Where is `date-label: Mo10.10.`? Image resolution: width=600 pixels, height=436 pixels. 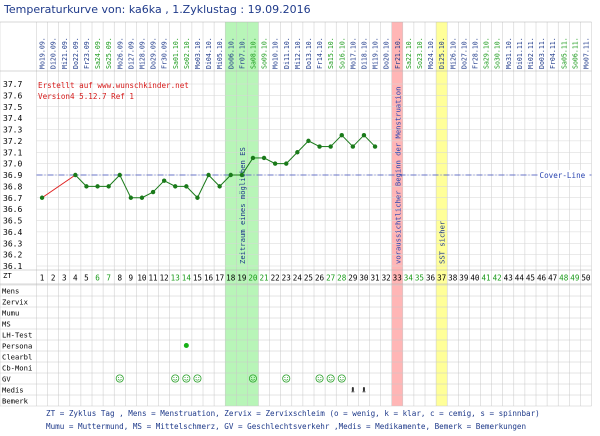
date-label: Mo10.10. is located at coordinates (276, 53).